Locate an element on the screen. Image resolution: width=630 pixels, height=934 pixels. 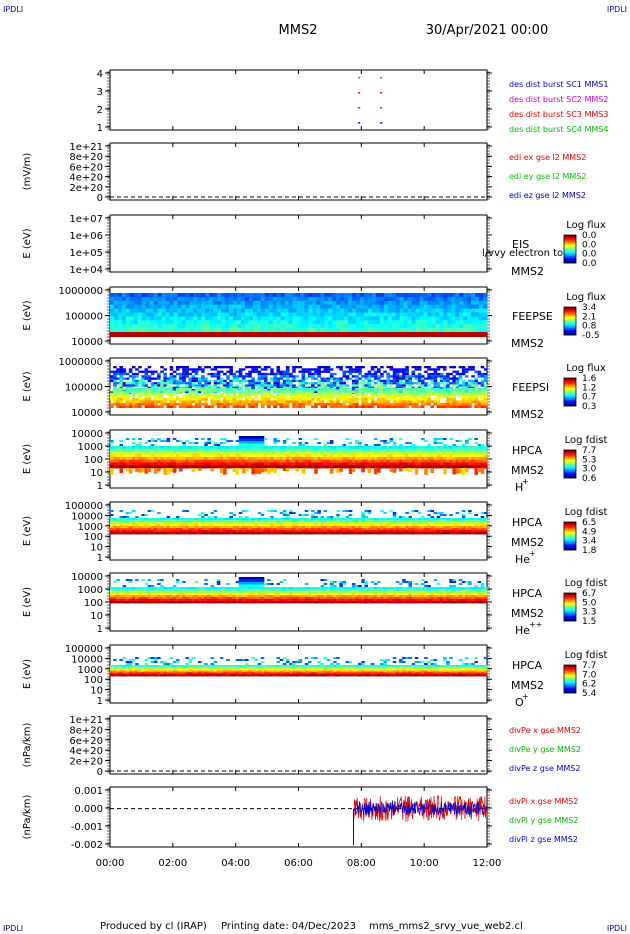
panel-frame is located at coordinates (298, 171).